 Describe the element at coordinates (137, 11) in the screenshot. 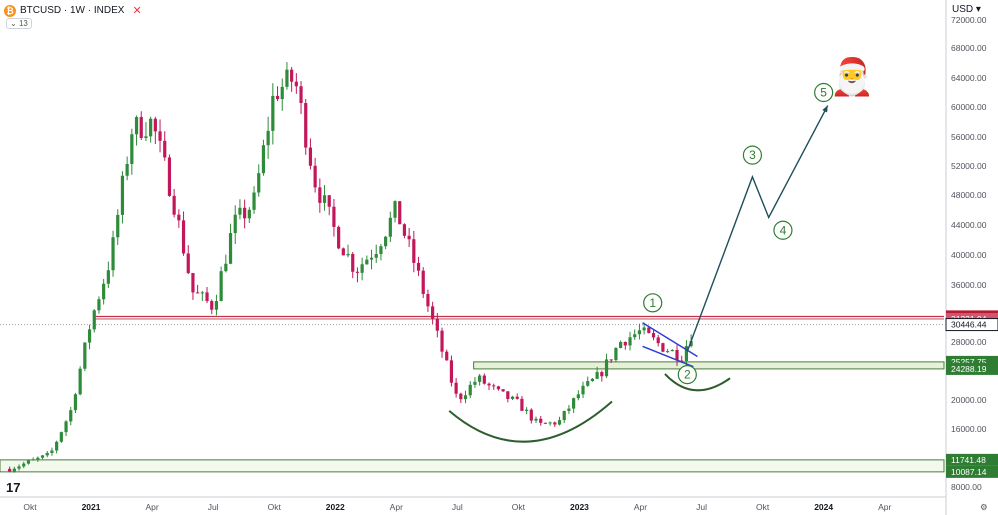

I see `close-icon: ✕` at that location.